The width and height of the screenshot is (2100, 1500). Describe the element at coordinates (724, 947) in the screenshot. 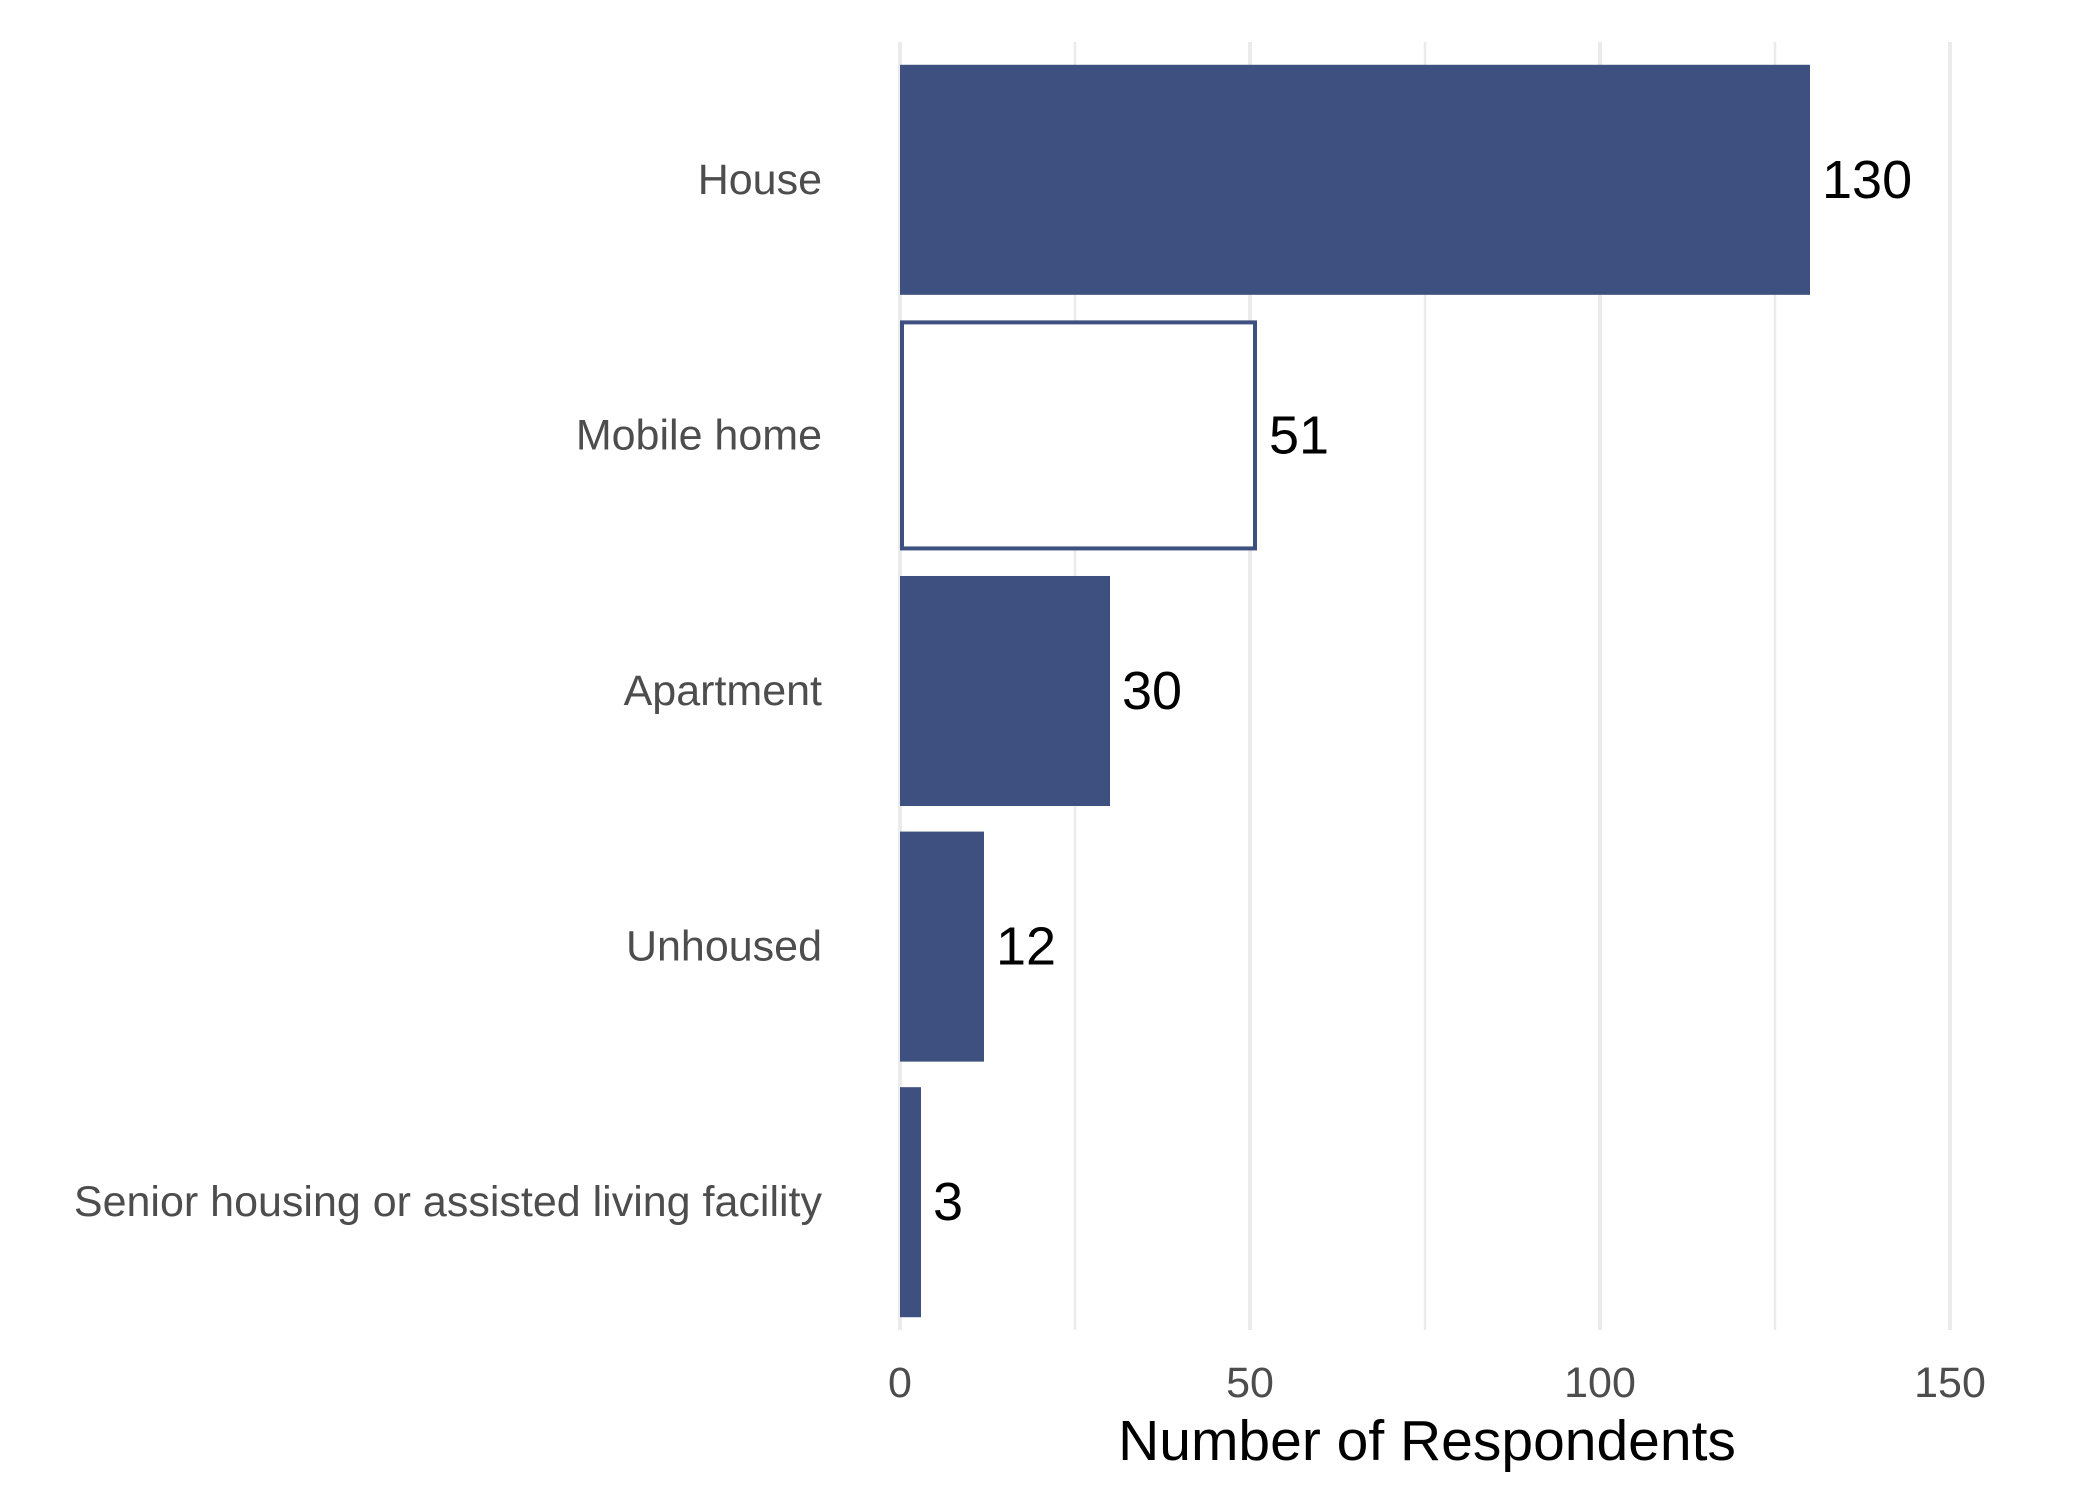

I see `category-label: Unhoused` at that location.